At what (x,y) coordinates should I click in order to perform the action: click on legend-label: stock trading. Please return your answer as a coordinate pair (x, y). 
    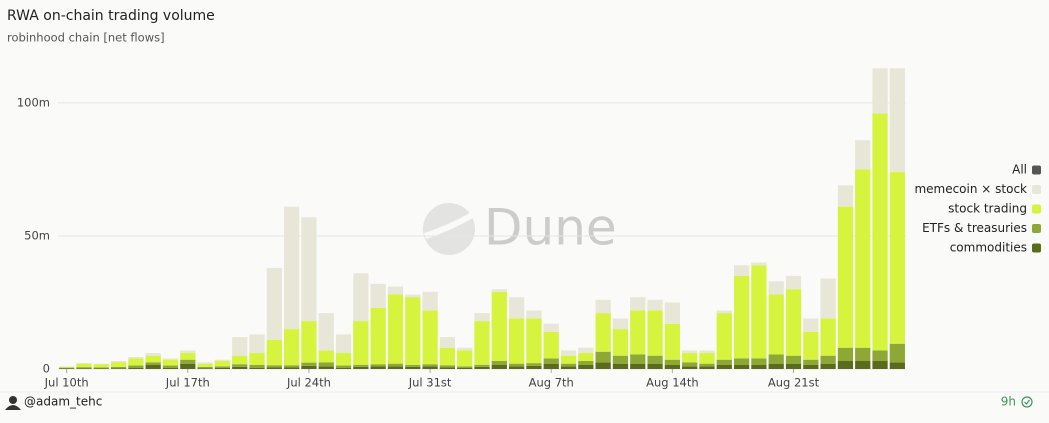
    Looking at the image, I should click on (987, 209).